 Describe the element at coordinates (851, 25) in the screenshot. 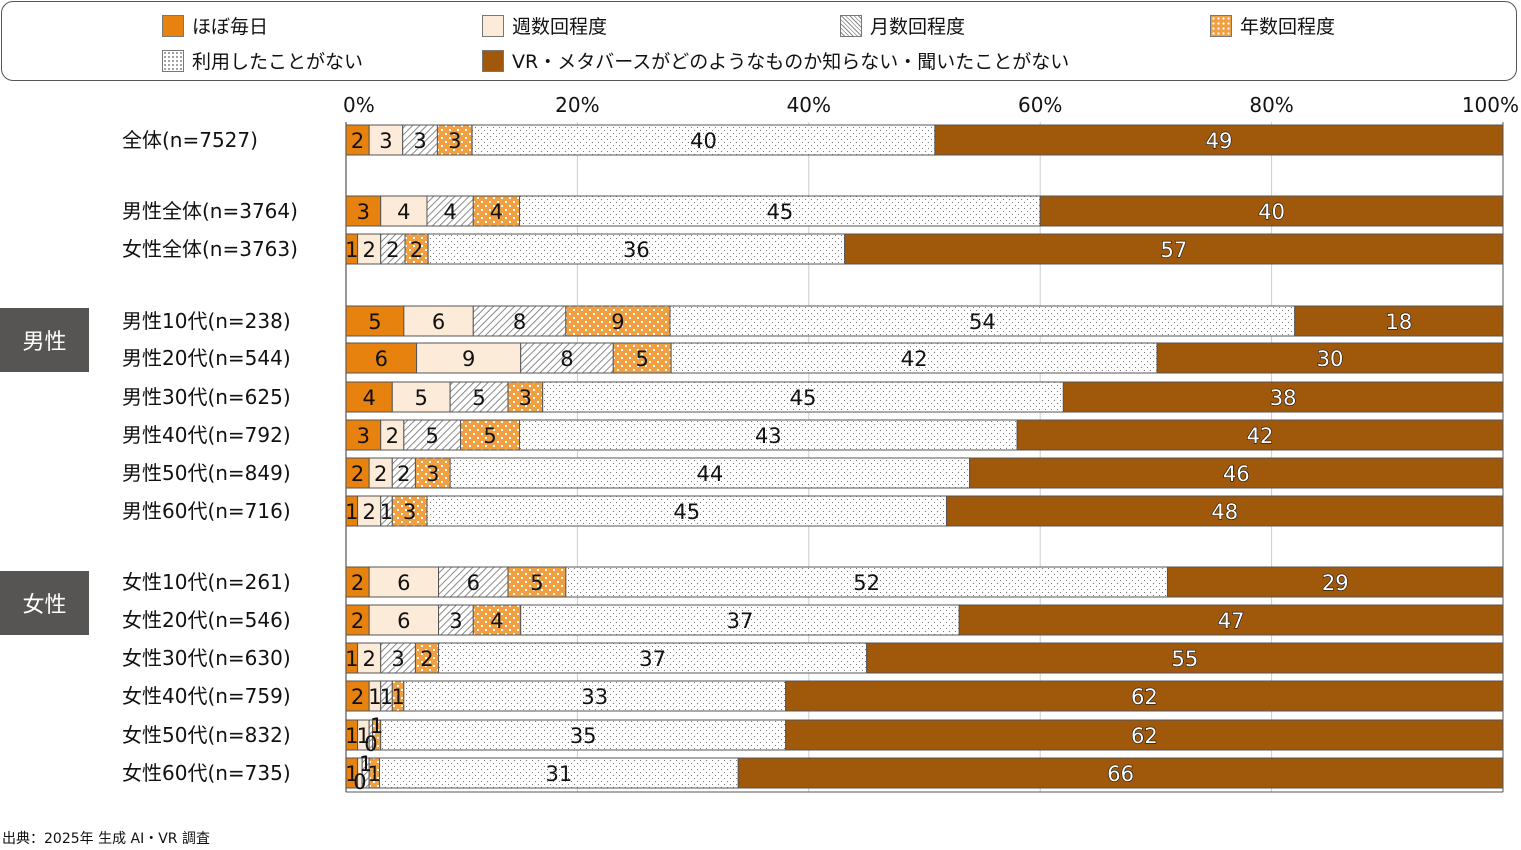

I see `legend-swatch-monthly` at that location.